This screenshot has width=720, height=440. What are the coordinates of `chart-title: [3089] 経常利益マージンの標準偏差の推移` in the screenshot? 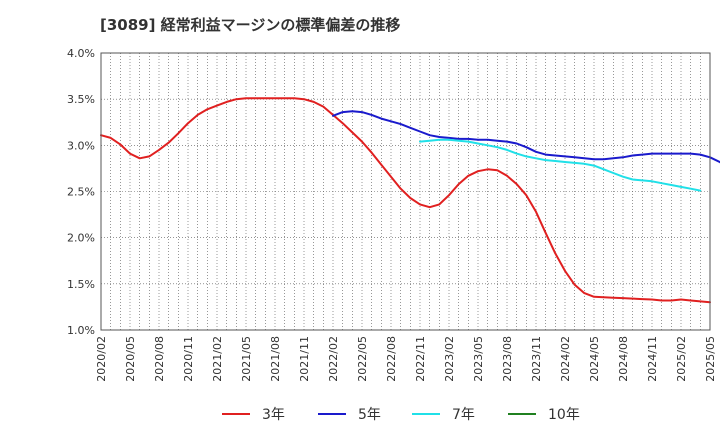 It's located at (250, 25).